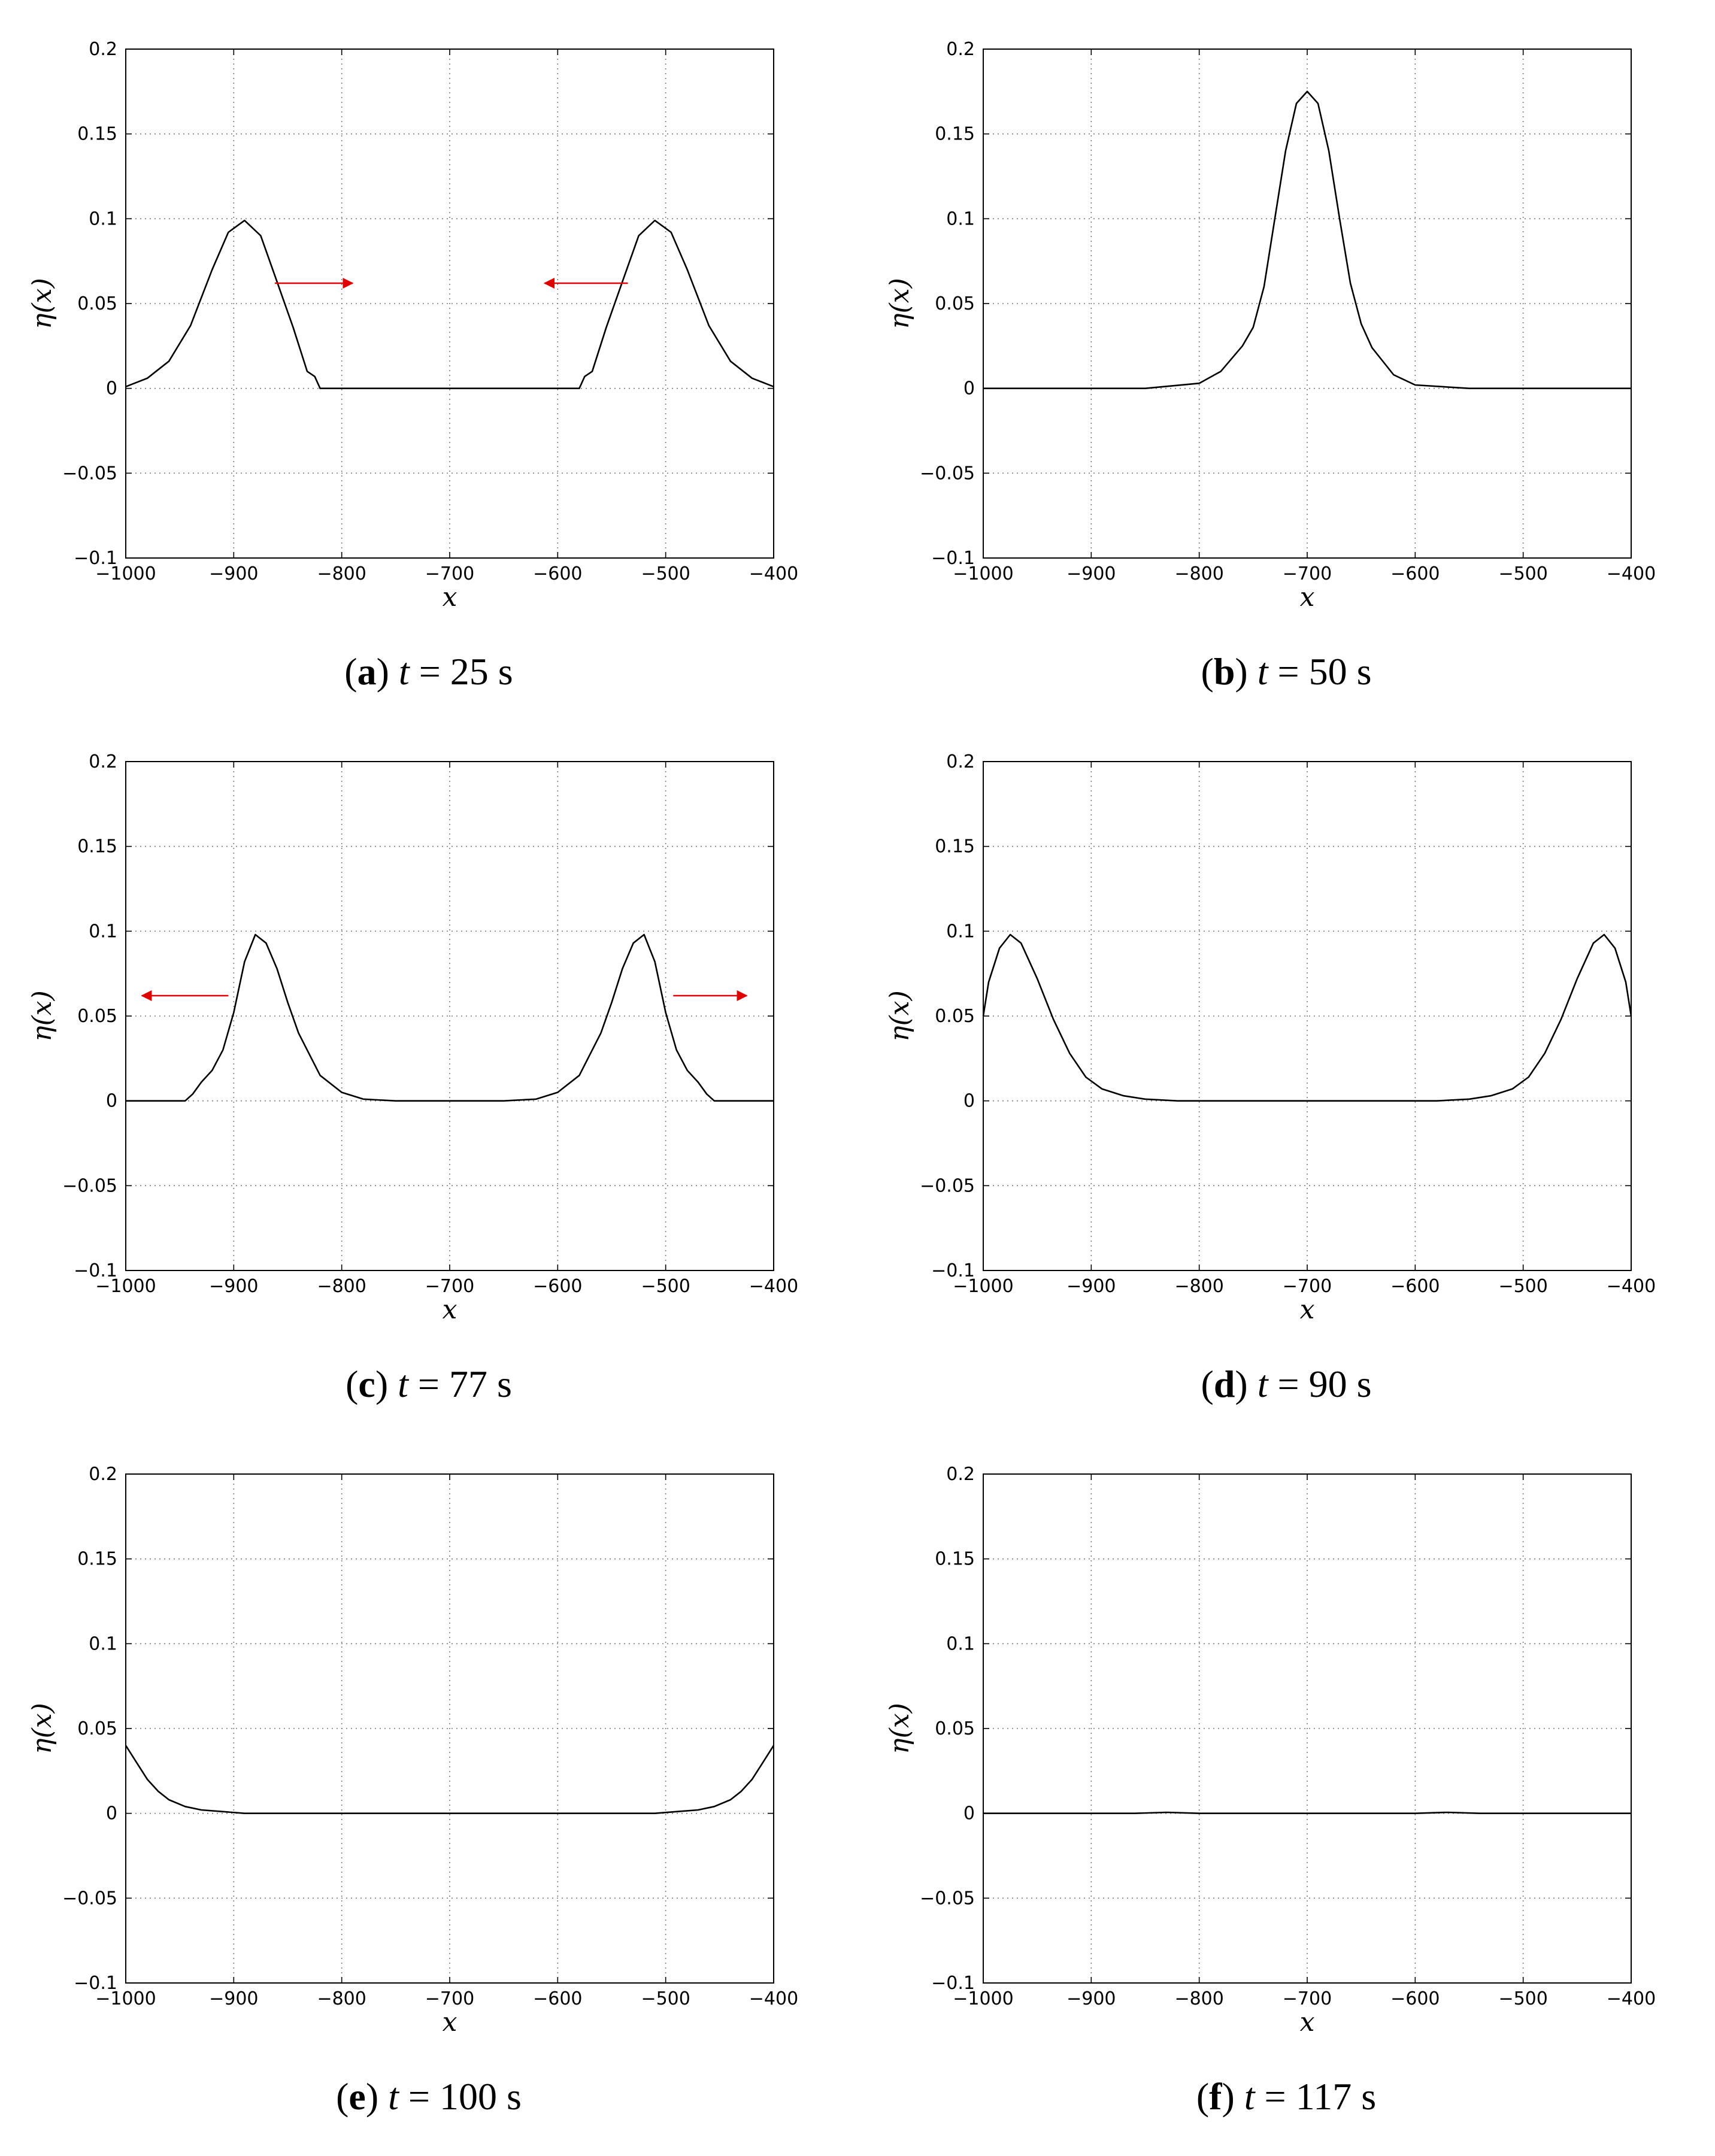  Describe the element at coordinates (1286, 2096) in the screenshot. I see `caption-f: (f) t = 117 s` at that location.